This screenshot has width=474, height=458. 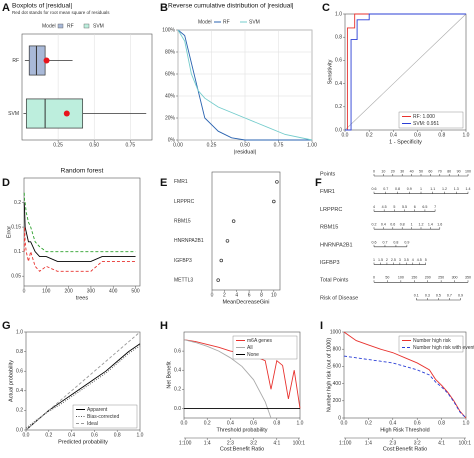 What do you see at coordinates (224, 295) in the screenshot?
I see `x-tick-label: 2` at bounding box center [224, 295].